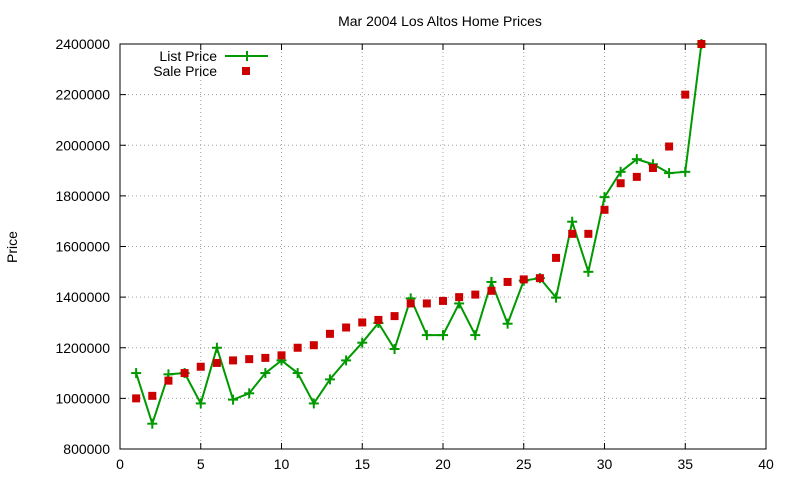 Image resolution: width=800 pixels, height=480 pixels. I want to click on y-tick-label: 1800000, so click(82, 196).